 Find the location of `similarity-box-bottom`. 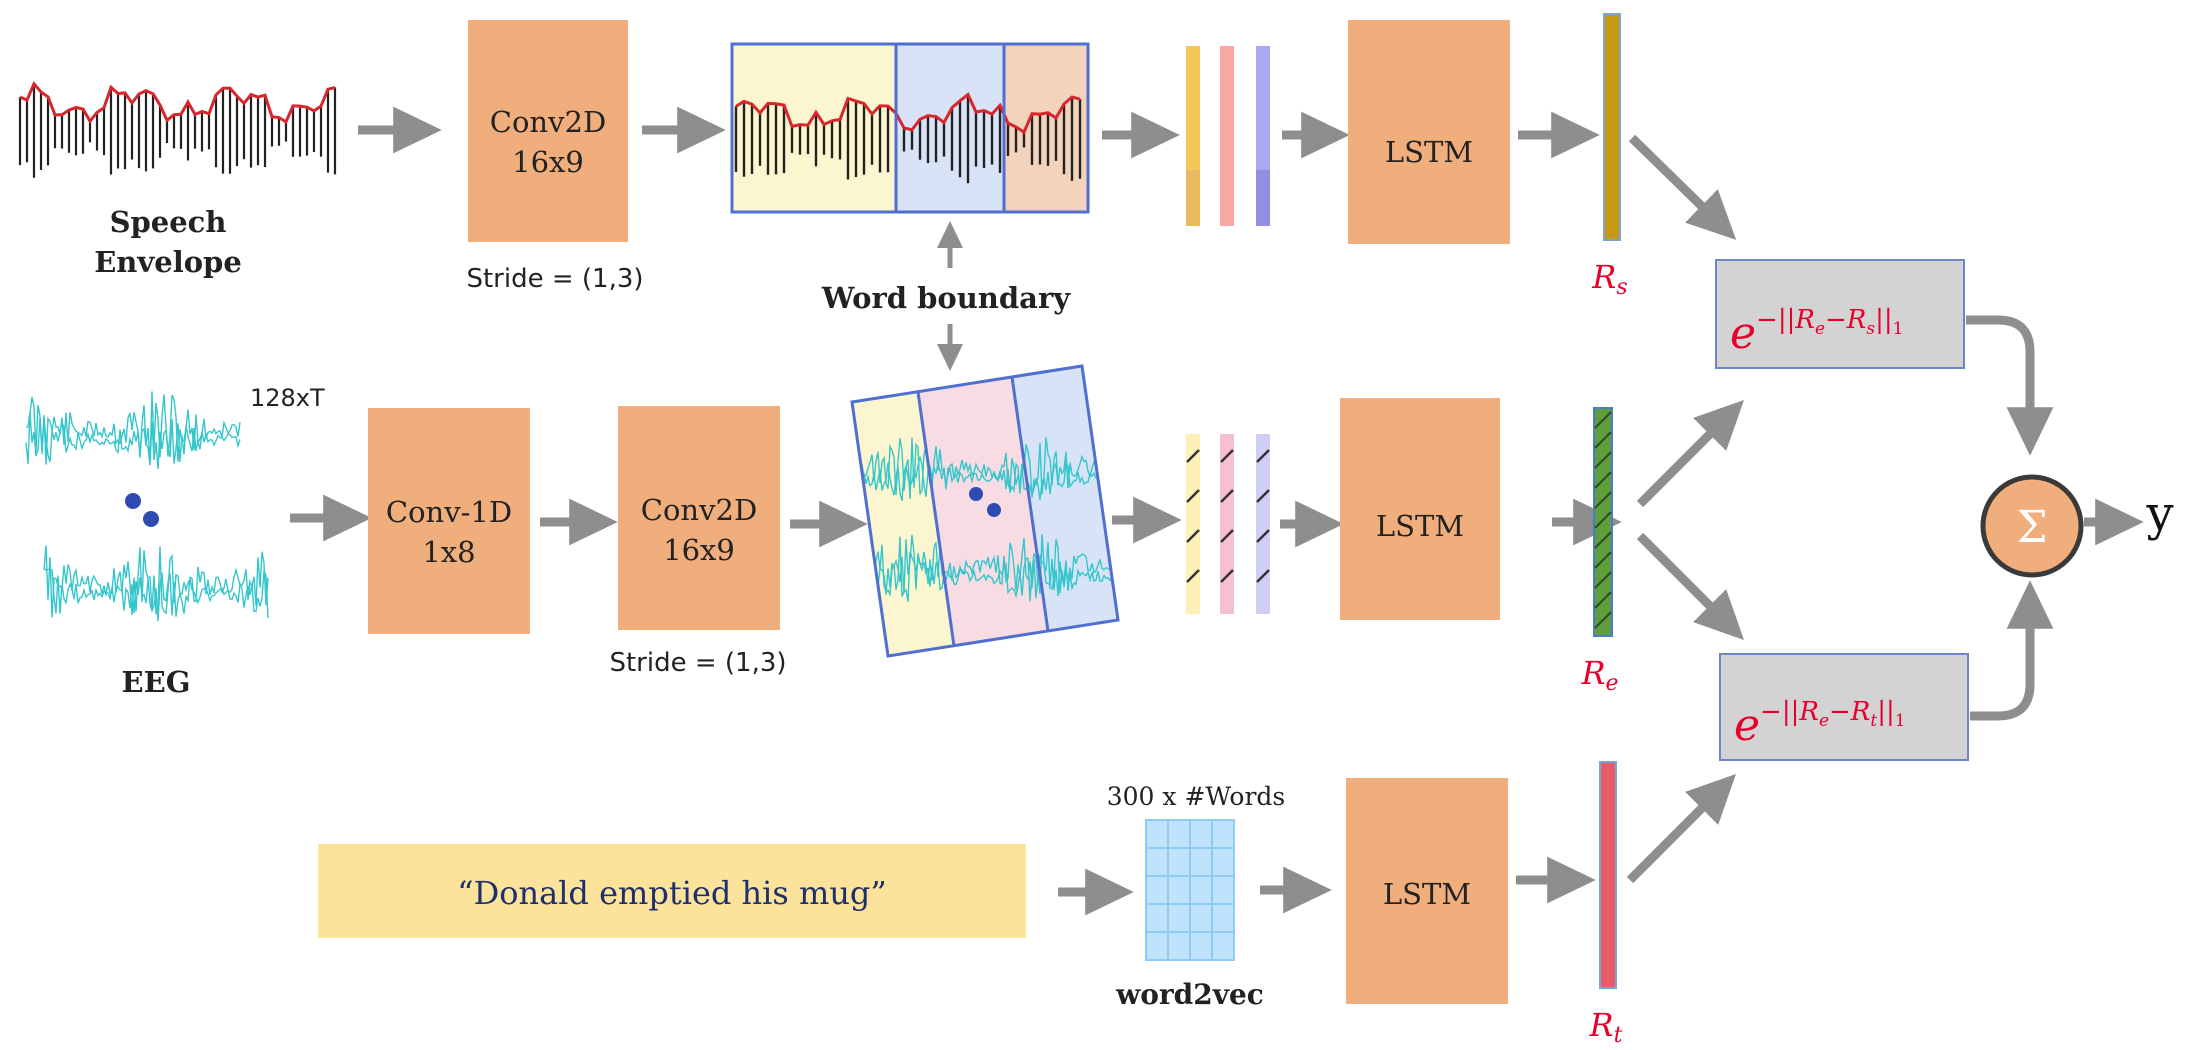

similarity-box-bottom is located at coordinates (1844, 707).